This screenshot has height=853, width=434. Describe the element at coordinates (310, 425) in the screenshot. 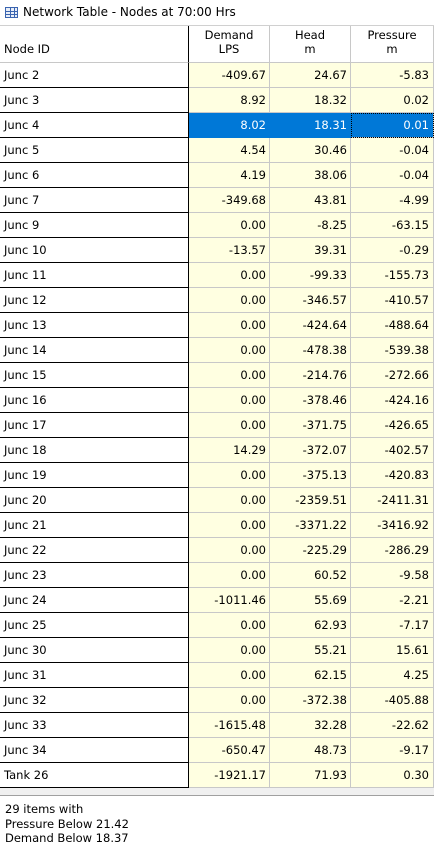

I see `head-cell: -371.75` at that location.